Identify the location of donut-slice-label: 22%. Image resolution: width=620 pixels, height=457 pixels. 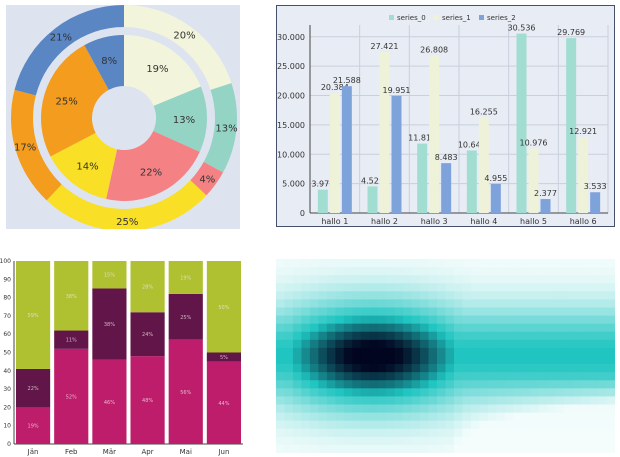
(151, 173).